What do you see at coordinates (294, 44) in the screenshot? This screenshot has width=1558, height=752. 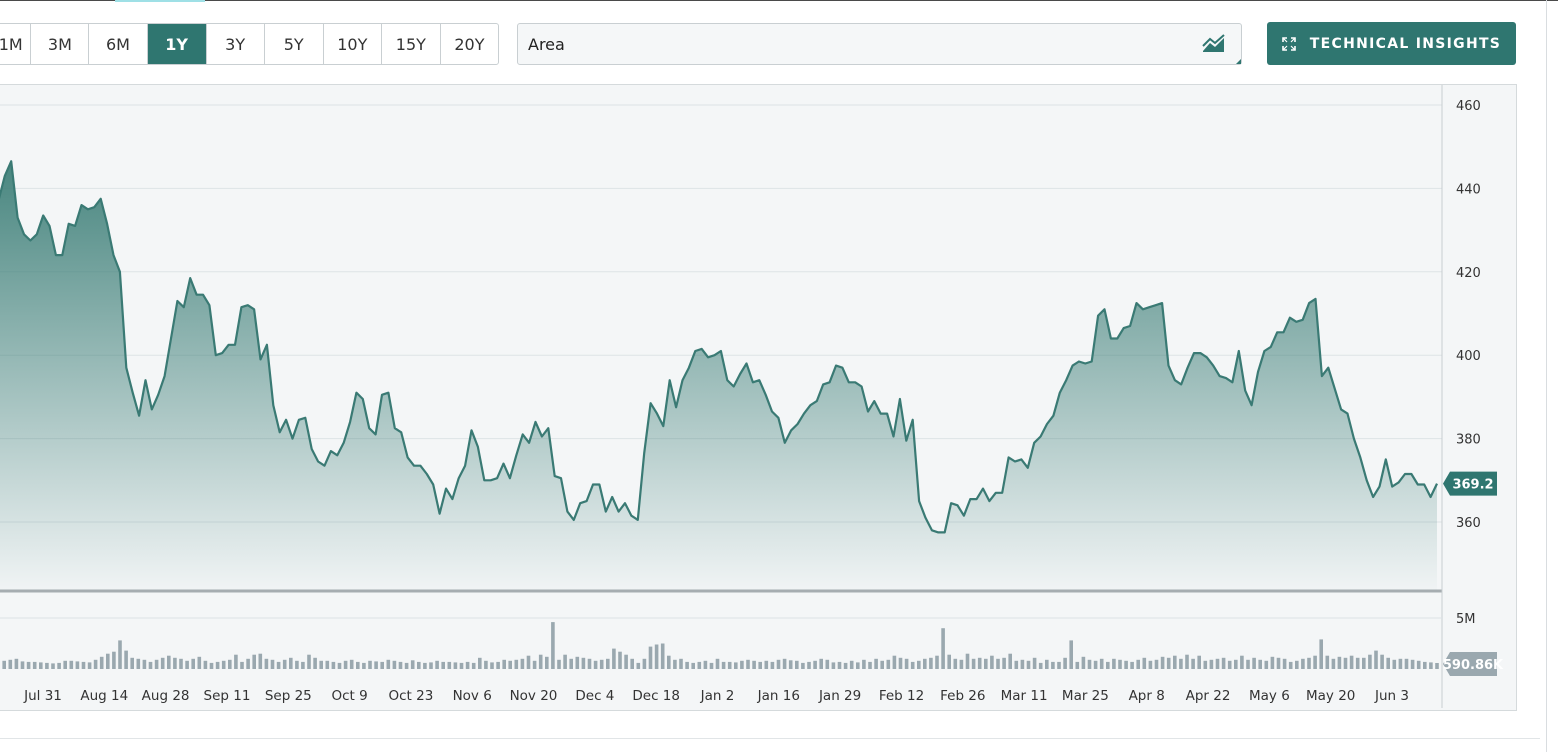 I see `range-5y-button: 5Y` at bounding box center [294, 44].